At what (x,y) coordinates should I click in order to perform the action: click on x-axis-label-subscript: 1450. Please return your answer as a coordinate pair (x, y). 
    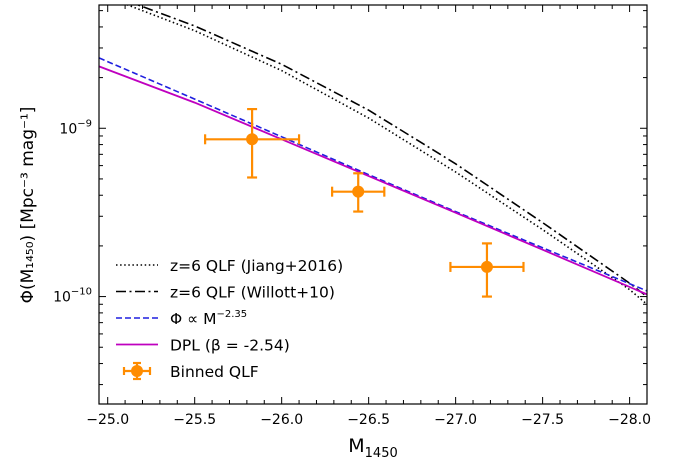
    Looking at the image, I should click on (381, 453).